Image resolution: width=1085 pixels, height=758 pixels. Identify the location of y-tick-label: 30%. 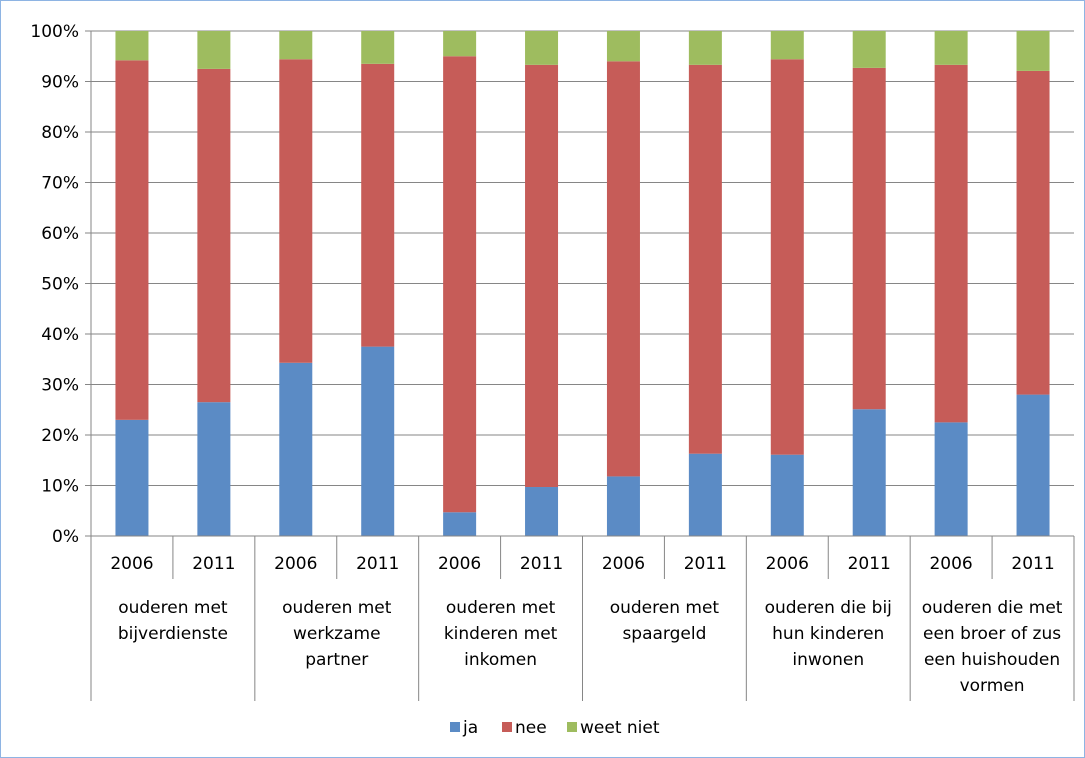
(60, 386).